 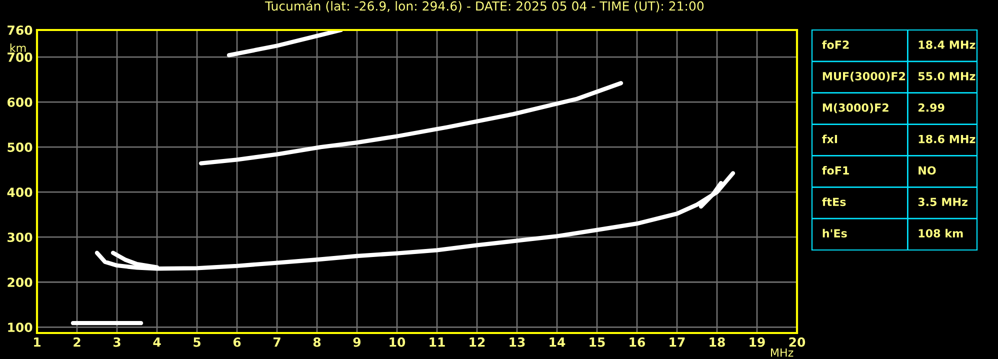 What do you see at coordinates (834, 233) in the screenshot?
I see `text: h'Es` at bounding box center [834, 233].